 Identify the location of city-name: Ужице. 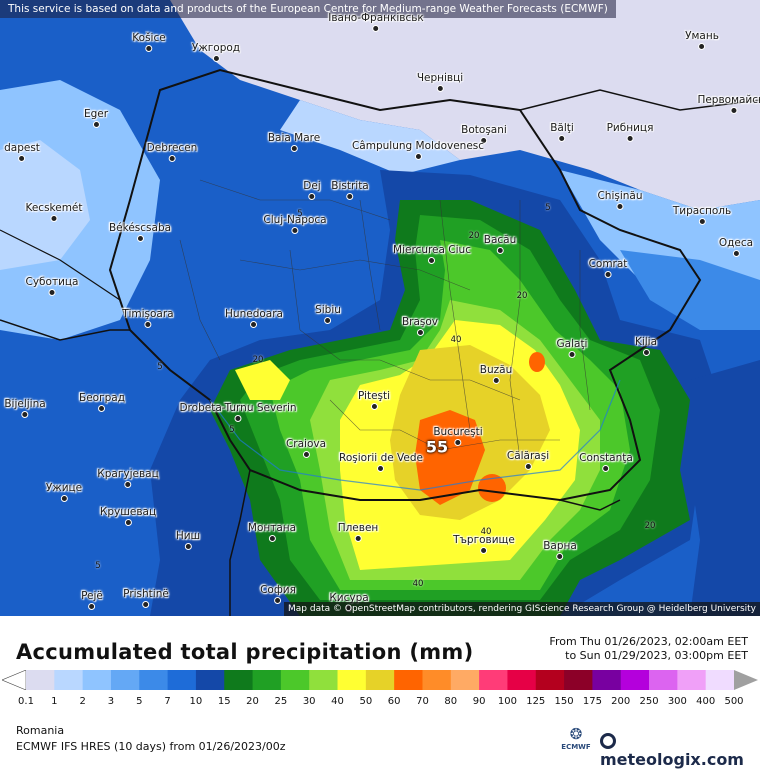
(64, 488).